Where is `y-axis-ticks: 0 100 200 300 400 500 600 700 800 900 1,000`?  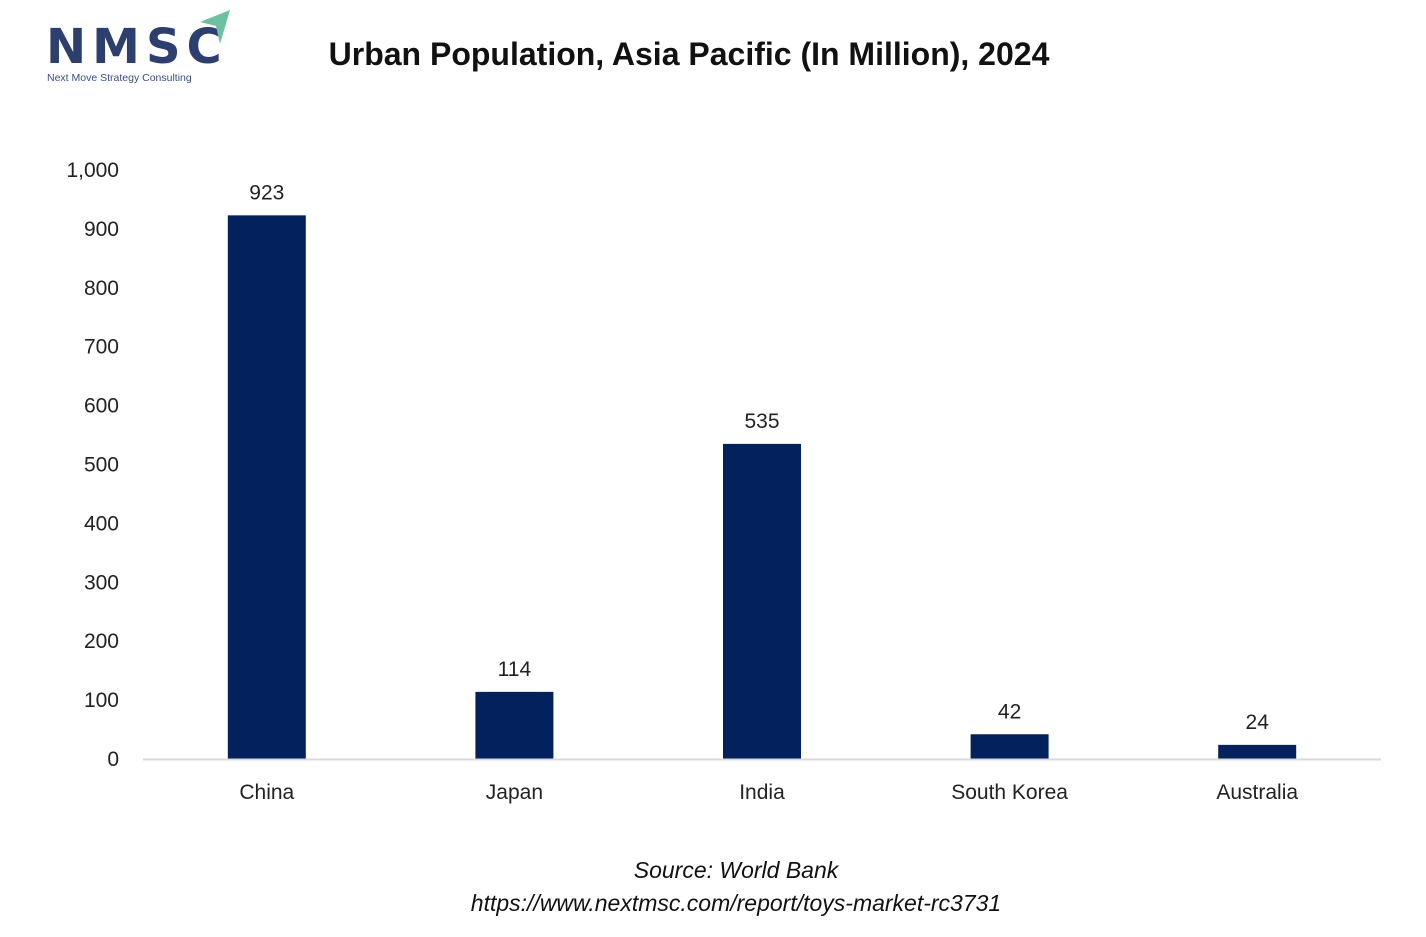
y-axis-ticks: 0 100 200 300 400 500 600 700 800 900 1,000 is located at coordinates (92, 465).